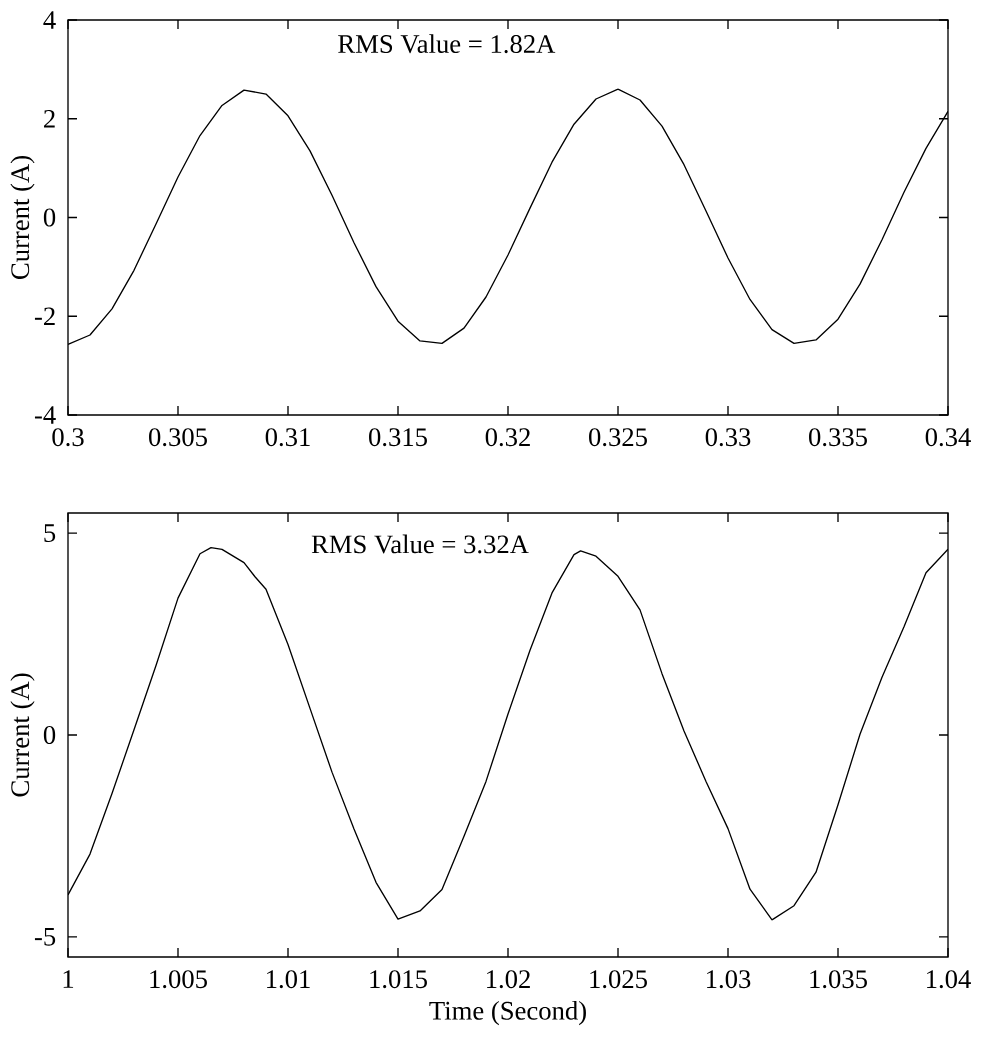 The width and height of the screenshot is (983, 1040). I want to click on annotation: RMS Value = 3.32A, so click(420, 544).